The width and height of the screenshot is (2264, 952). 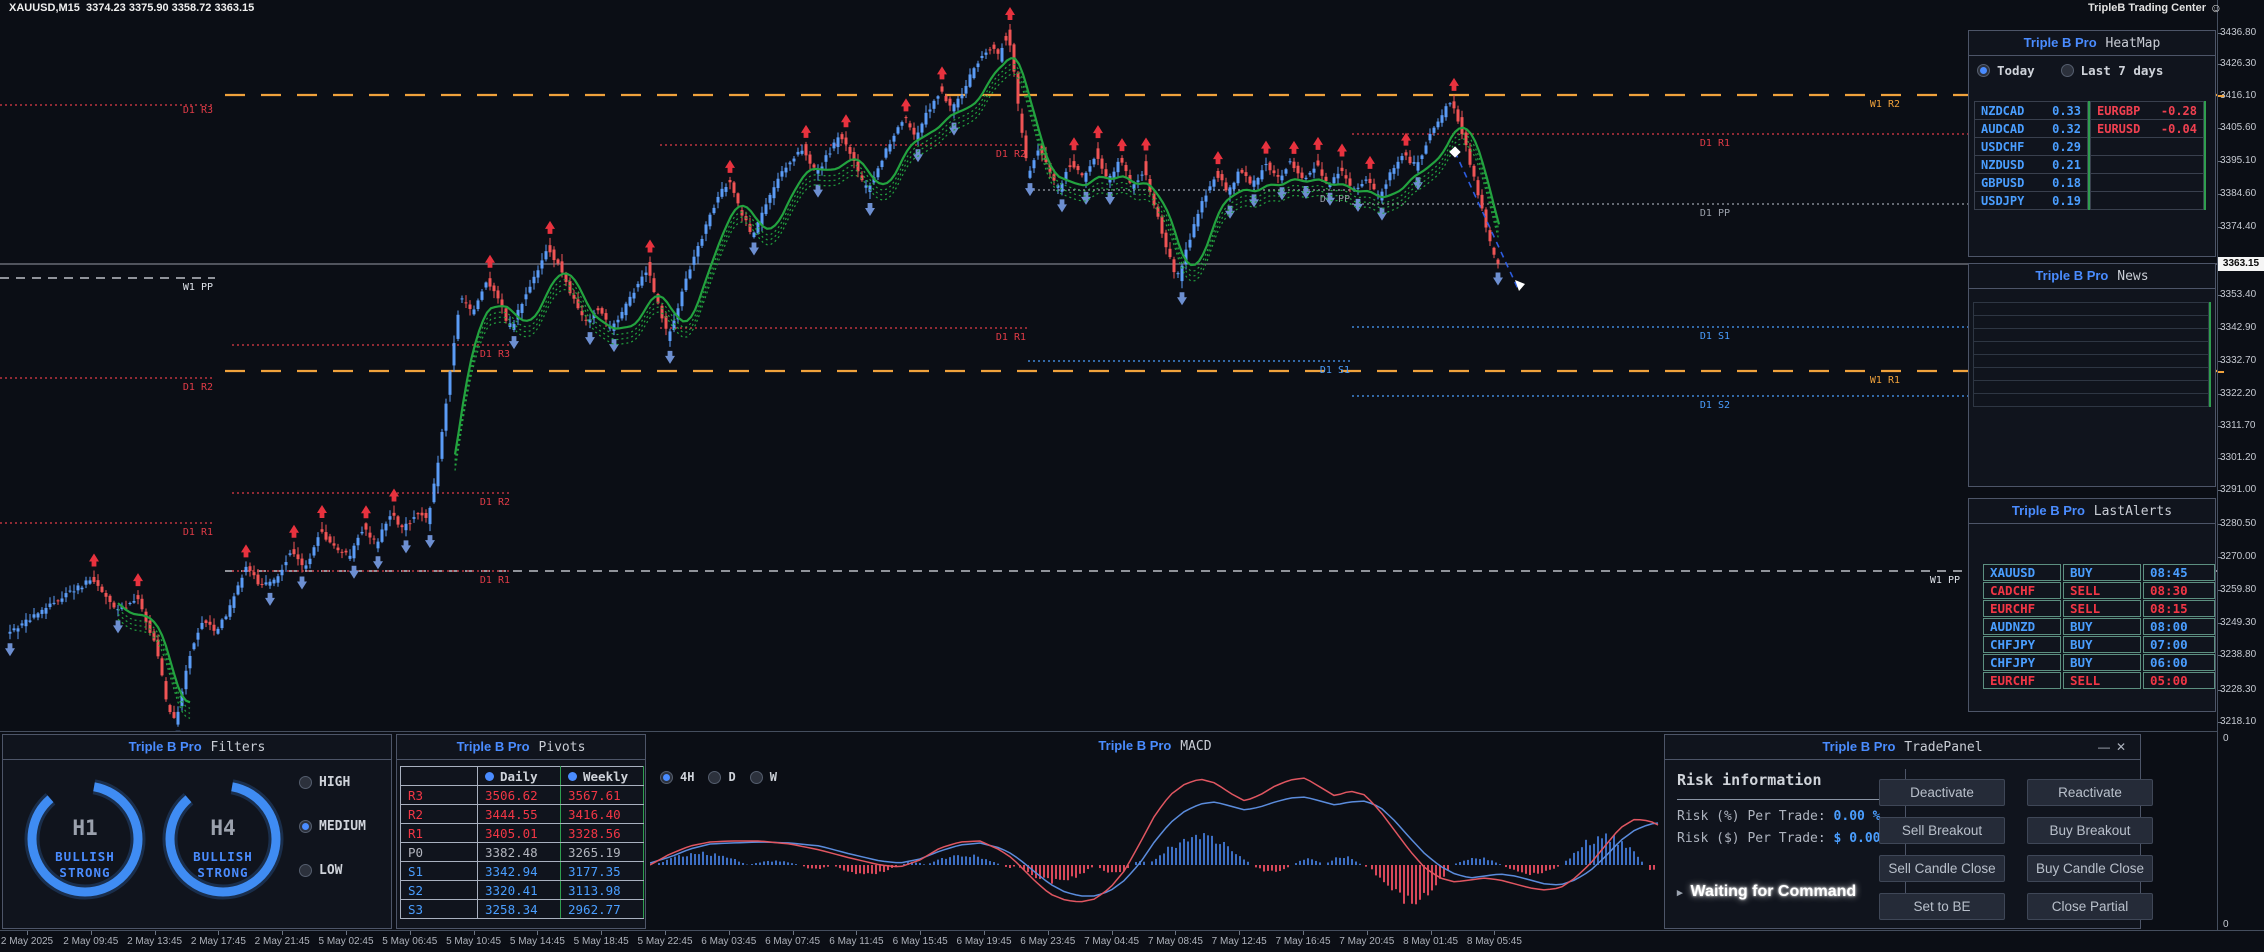 I want to click on heatmap-period-radios: Today Last 7 days, so click(x=2070, y=70).